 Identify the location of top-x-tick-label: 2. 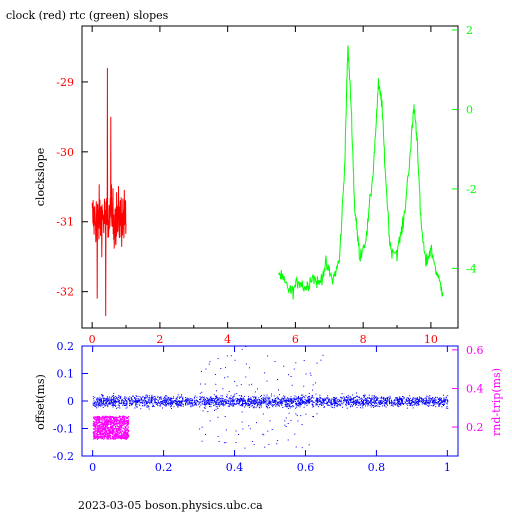
(159, 339).